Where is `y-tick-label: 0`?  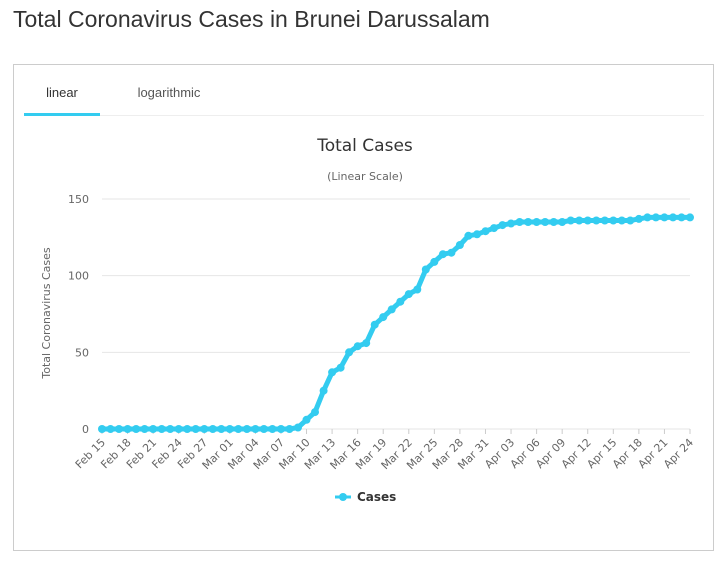
y-tick-label: 0 is located at coordinates (85, 429).